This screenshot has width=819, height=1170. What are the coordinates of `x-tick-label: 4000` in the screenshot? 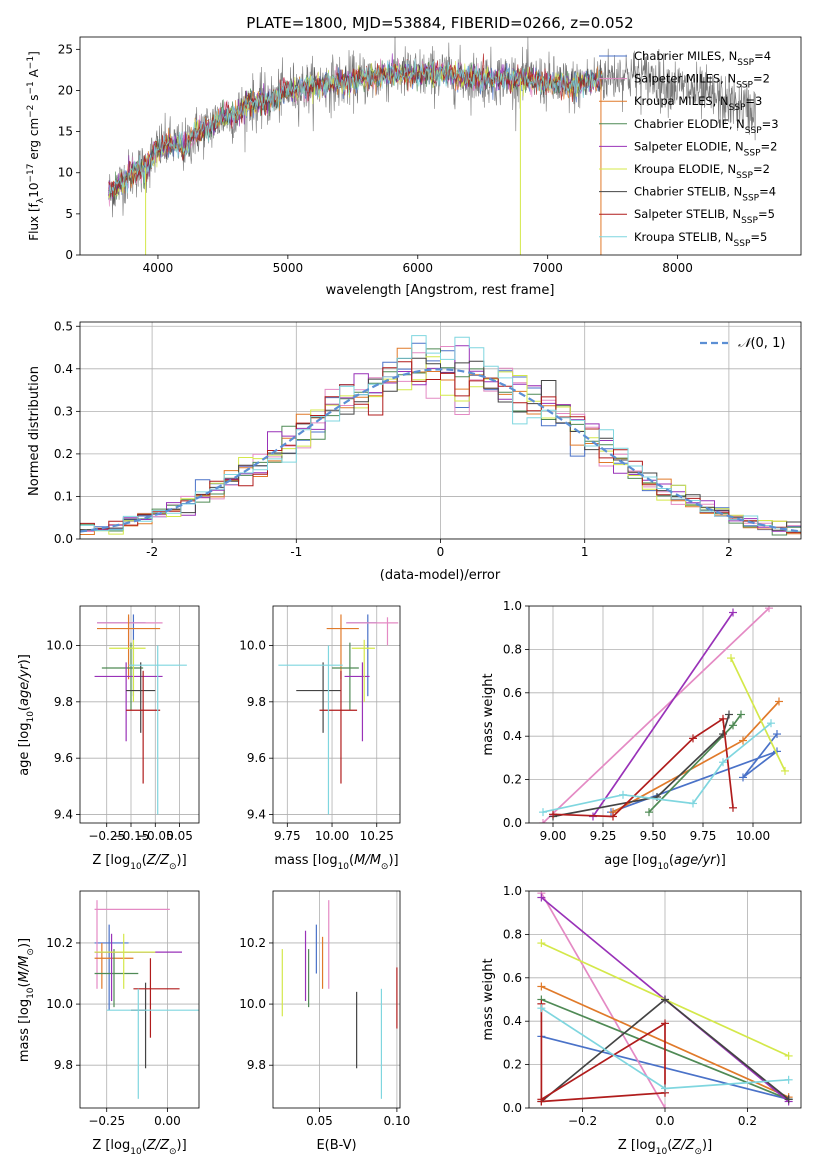 It's located at (158, 268).